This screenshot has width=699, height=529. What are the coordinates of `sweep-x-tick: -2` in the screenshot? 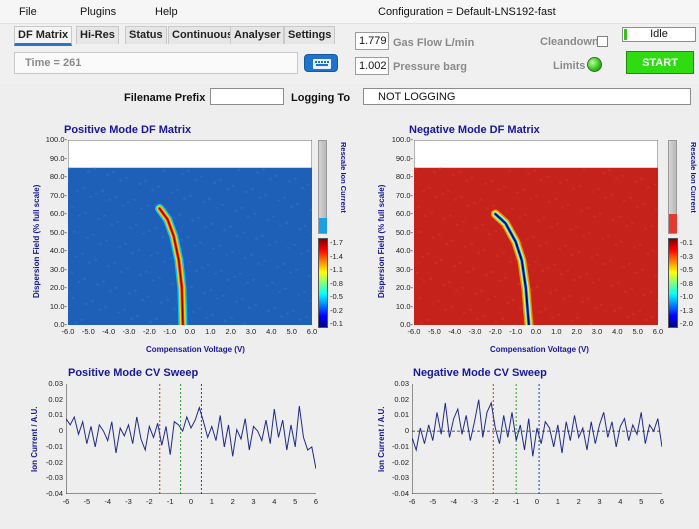 It's located at (149, 501).